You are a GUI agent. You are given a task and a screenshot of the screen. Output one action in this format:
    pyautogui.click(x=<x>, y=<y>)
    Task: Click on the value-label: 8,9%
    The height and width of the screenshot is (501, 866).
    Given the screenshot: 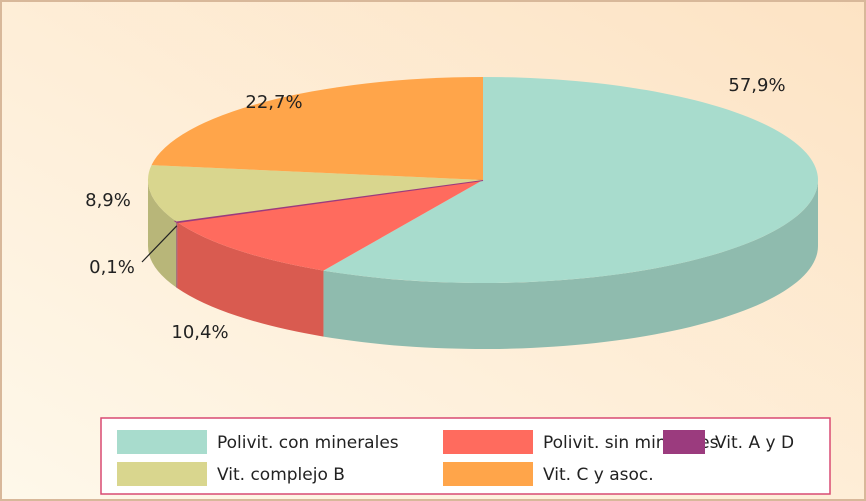 What is the action you would take?
    pyautogui.click(x=108, y=200)
    